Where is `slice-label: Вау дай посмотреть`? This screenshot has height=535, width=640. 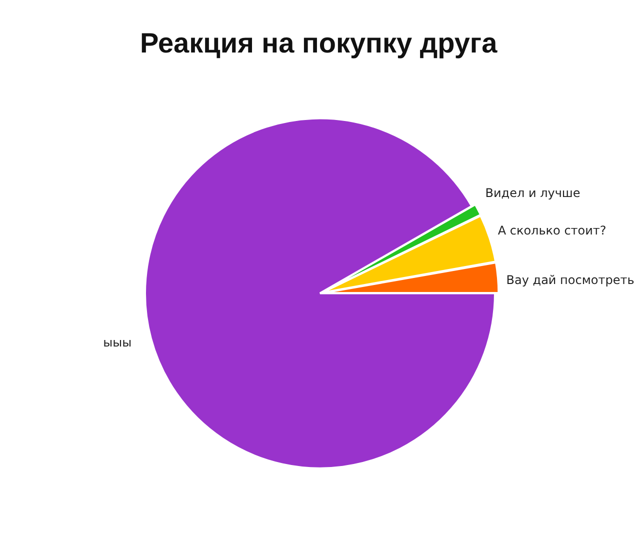
slice-label: Вау дай посмотреть is located at coordinates (570, 279).